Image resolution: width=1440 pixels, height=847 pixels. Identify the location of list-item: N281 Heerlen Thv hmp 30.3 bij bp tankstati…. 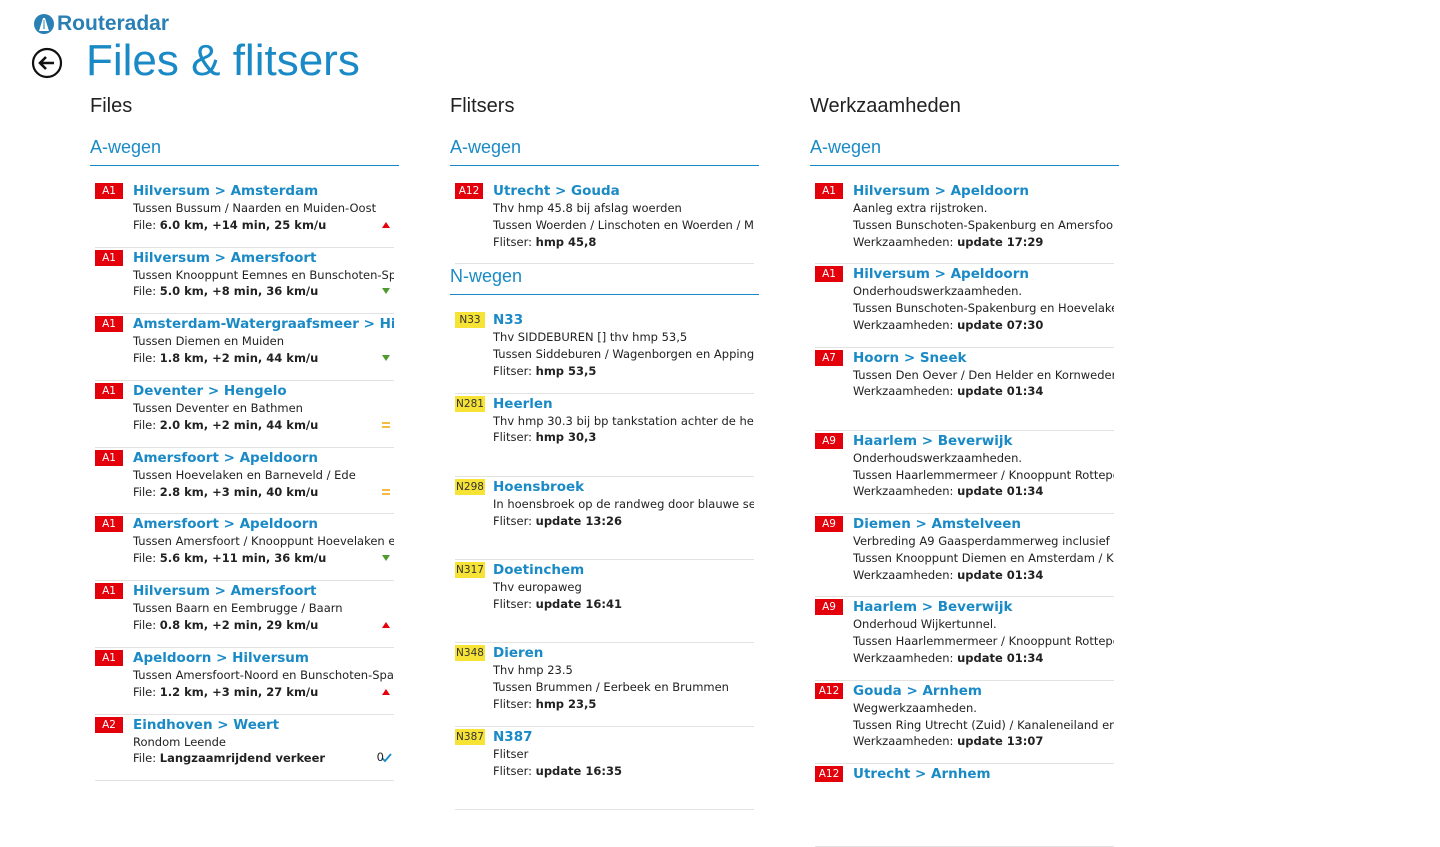
(604, 435).